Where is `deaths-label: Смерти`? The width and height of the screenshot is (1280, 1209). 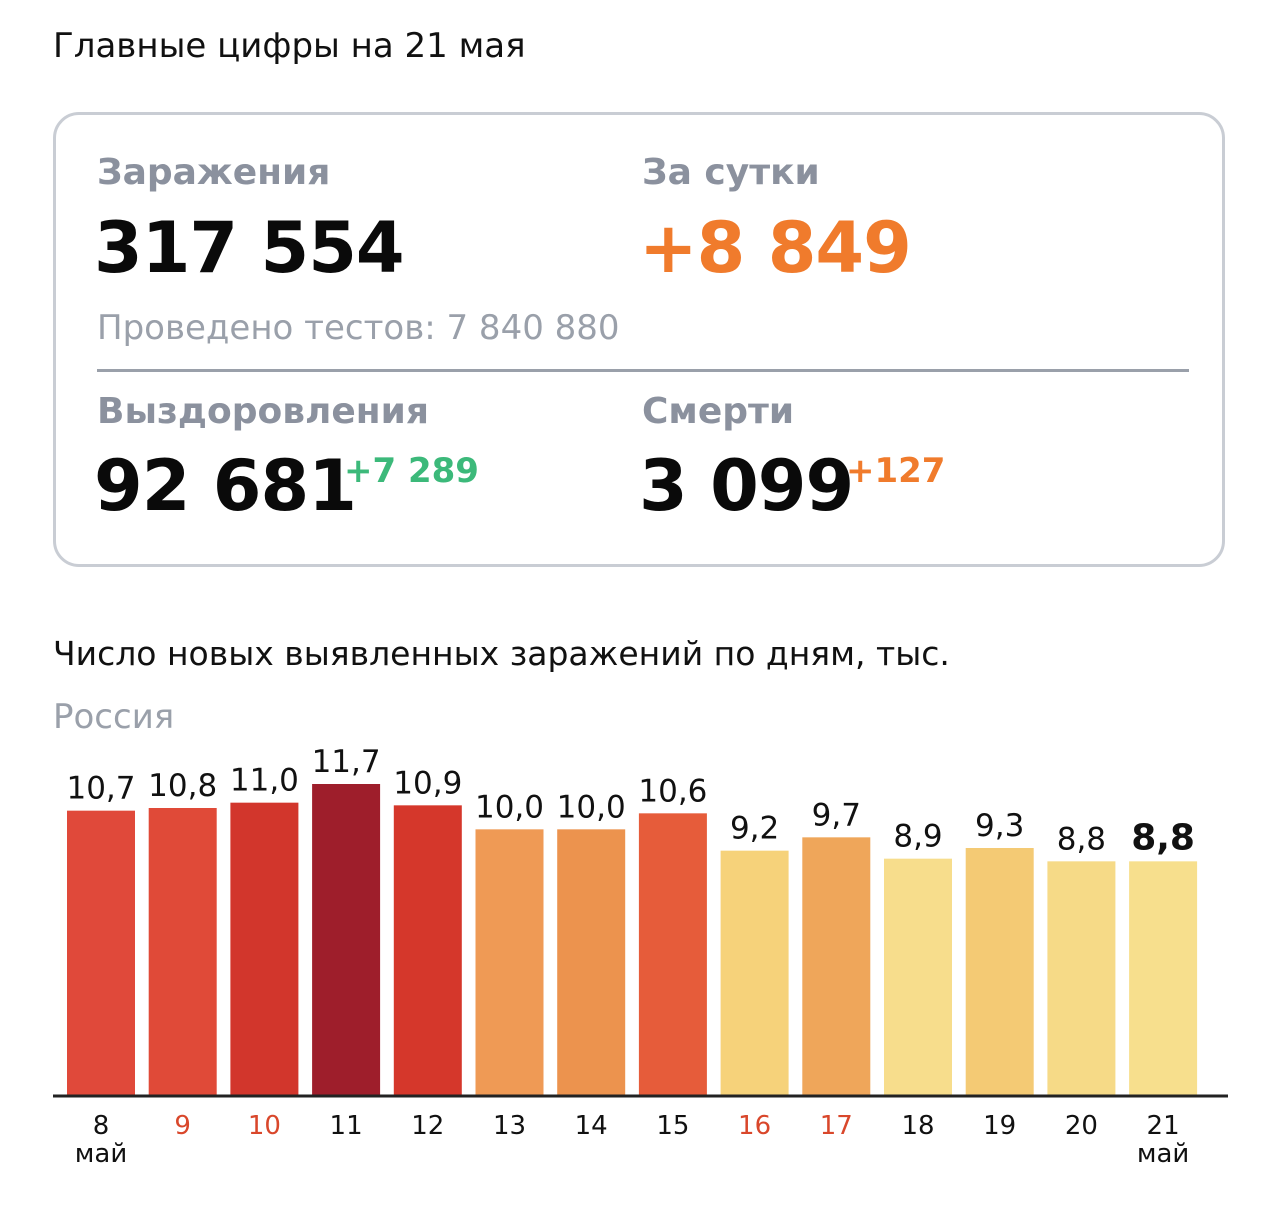
deaths-label: Смерти is located at coordinates (718, 411).